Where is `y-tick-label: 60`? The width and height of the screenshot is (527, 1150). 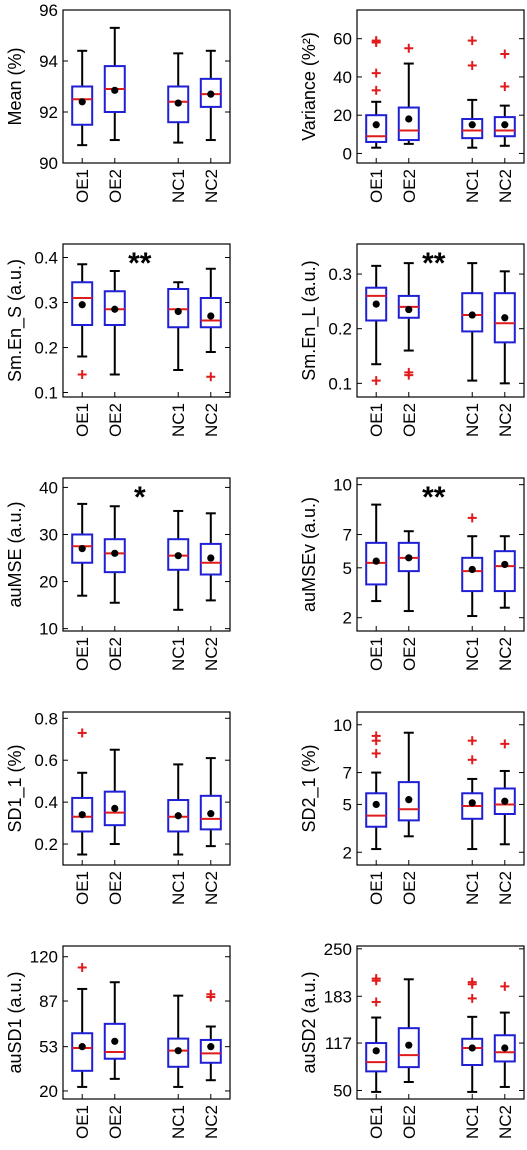
y-tick-label: 60 is located at coordinates (342, 39).